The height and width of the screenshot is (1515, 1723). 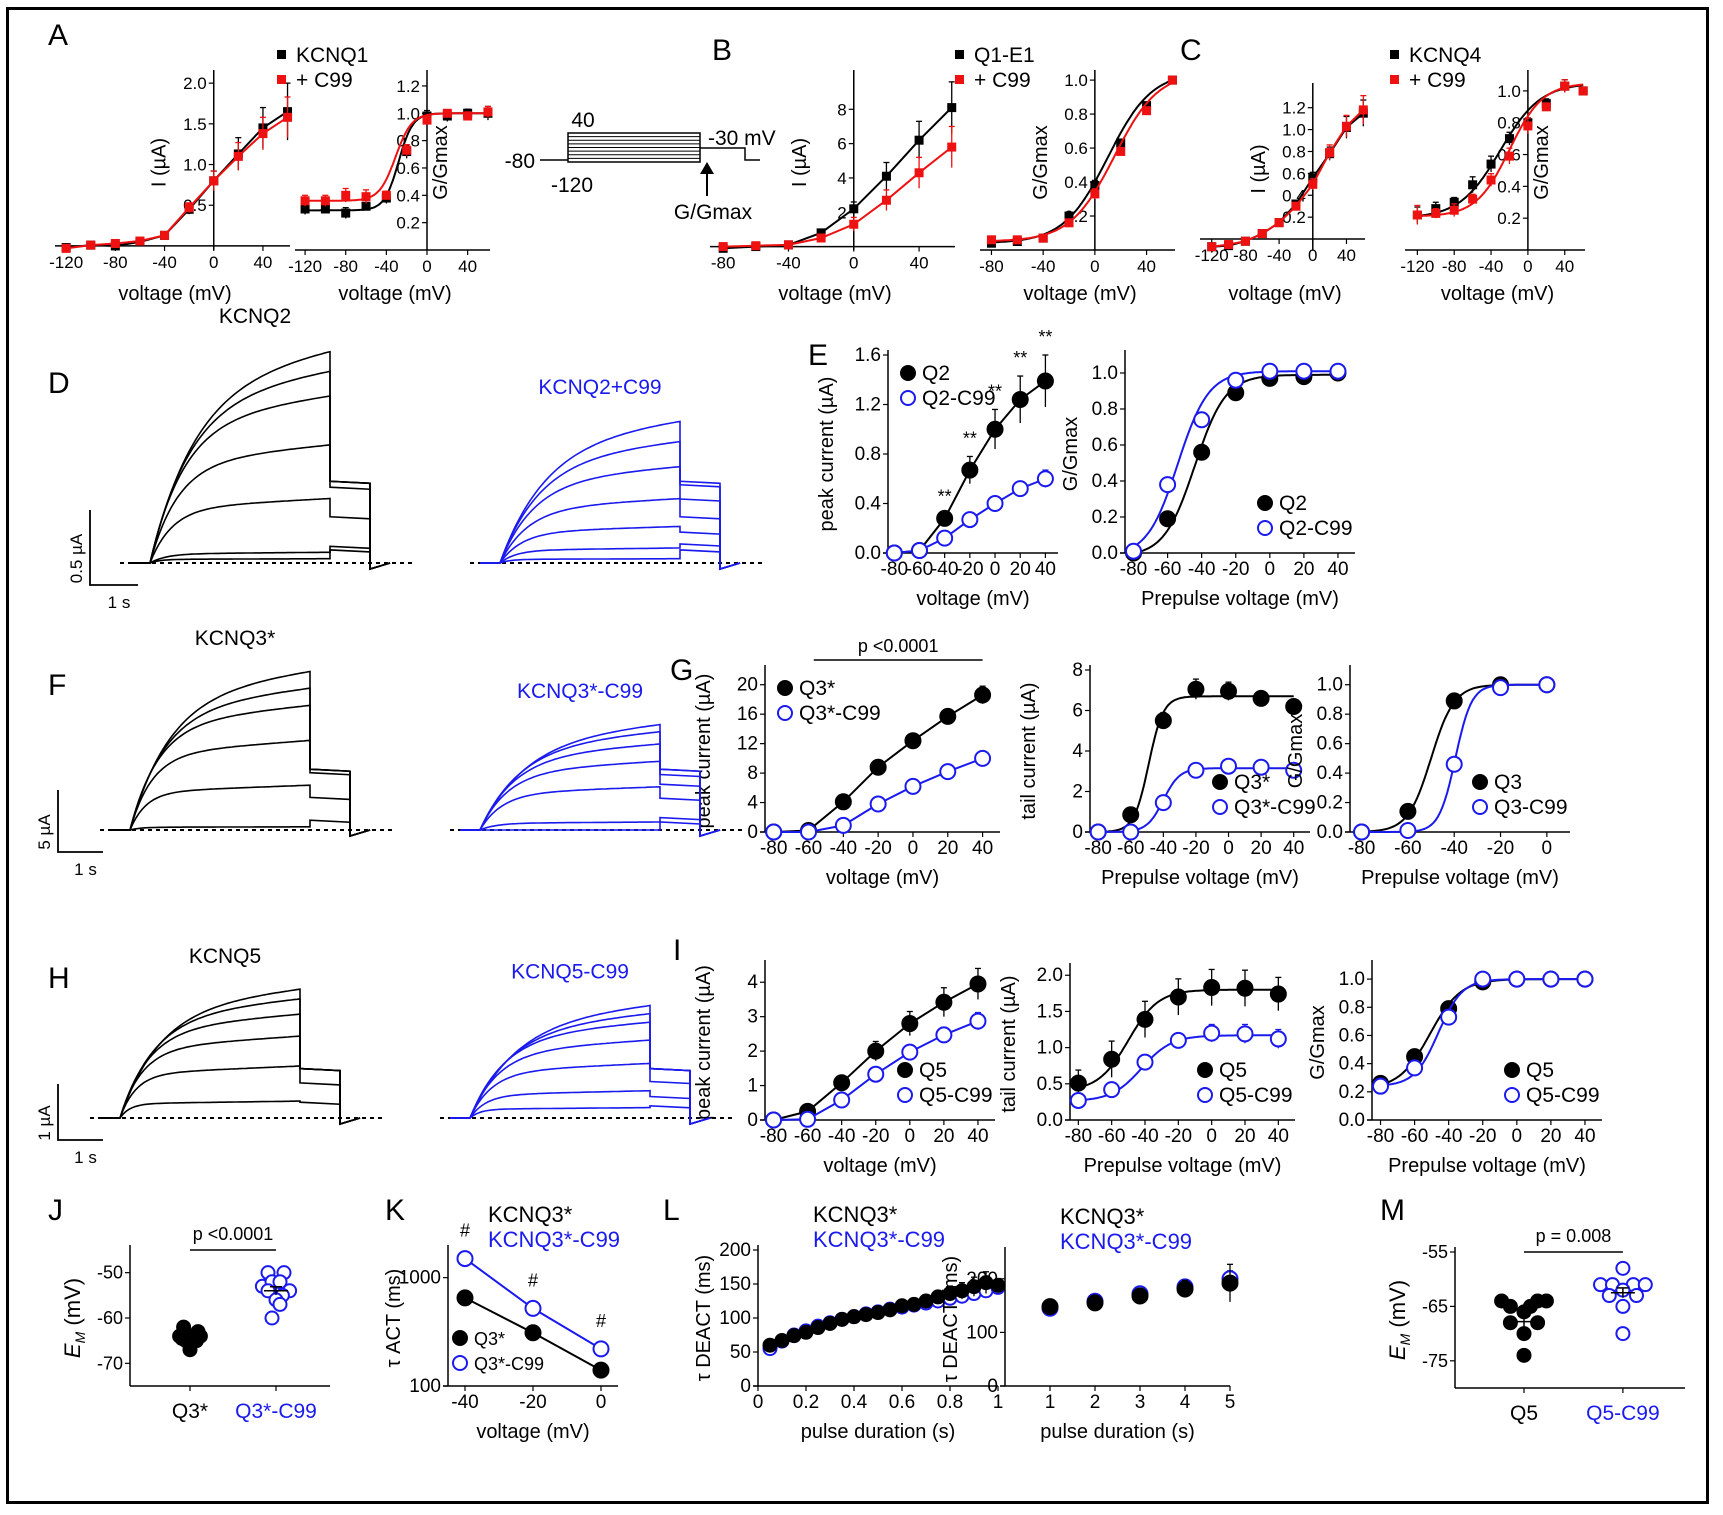 What do you see at coordinates (1435, 1361) in the screenshot?
I see `y-tick-label: -75` at bounding box center [1435, 1361].